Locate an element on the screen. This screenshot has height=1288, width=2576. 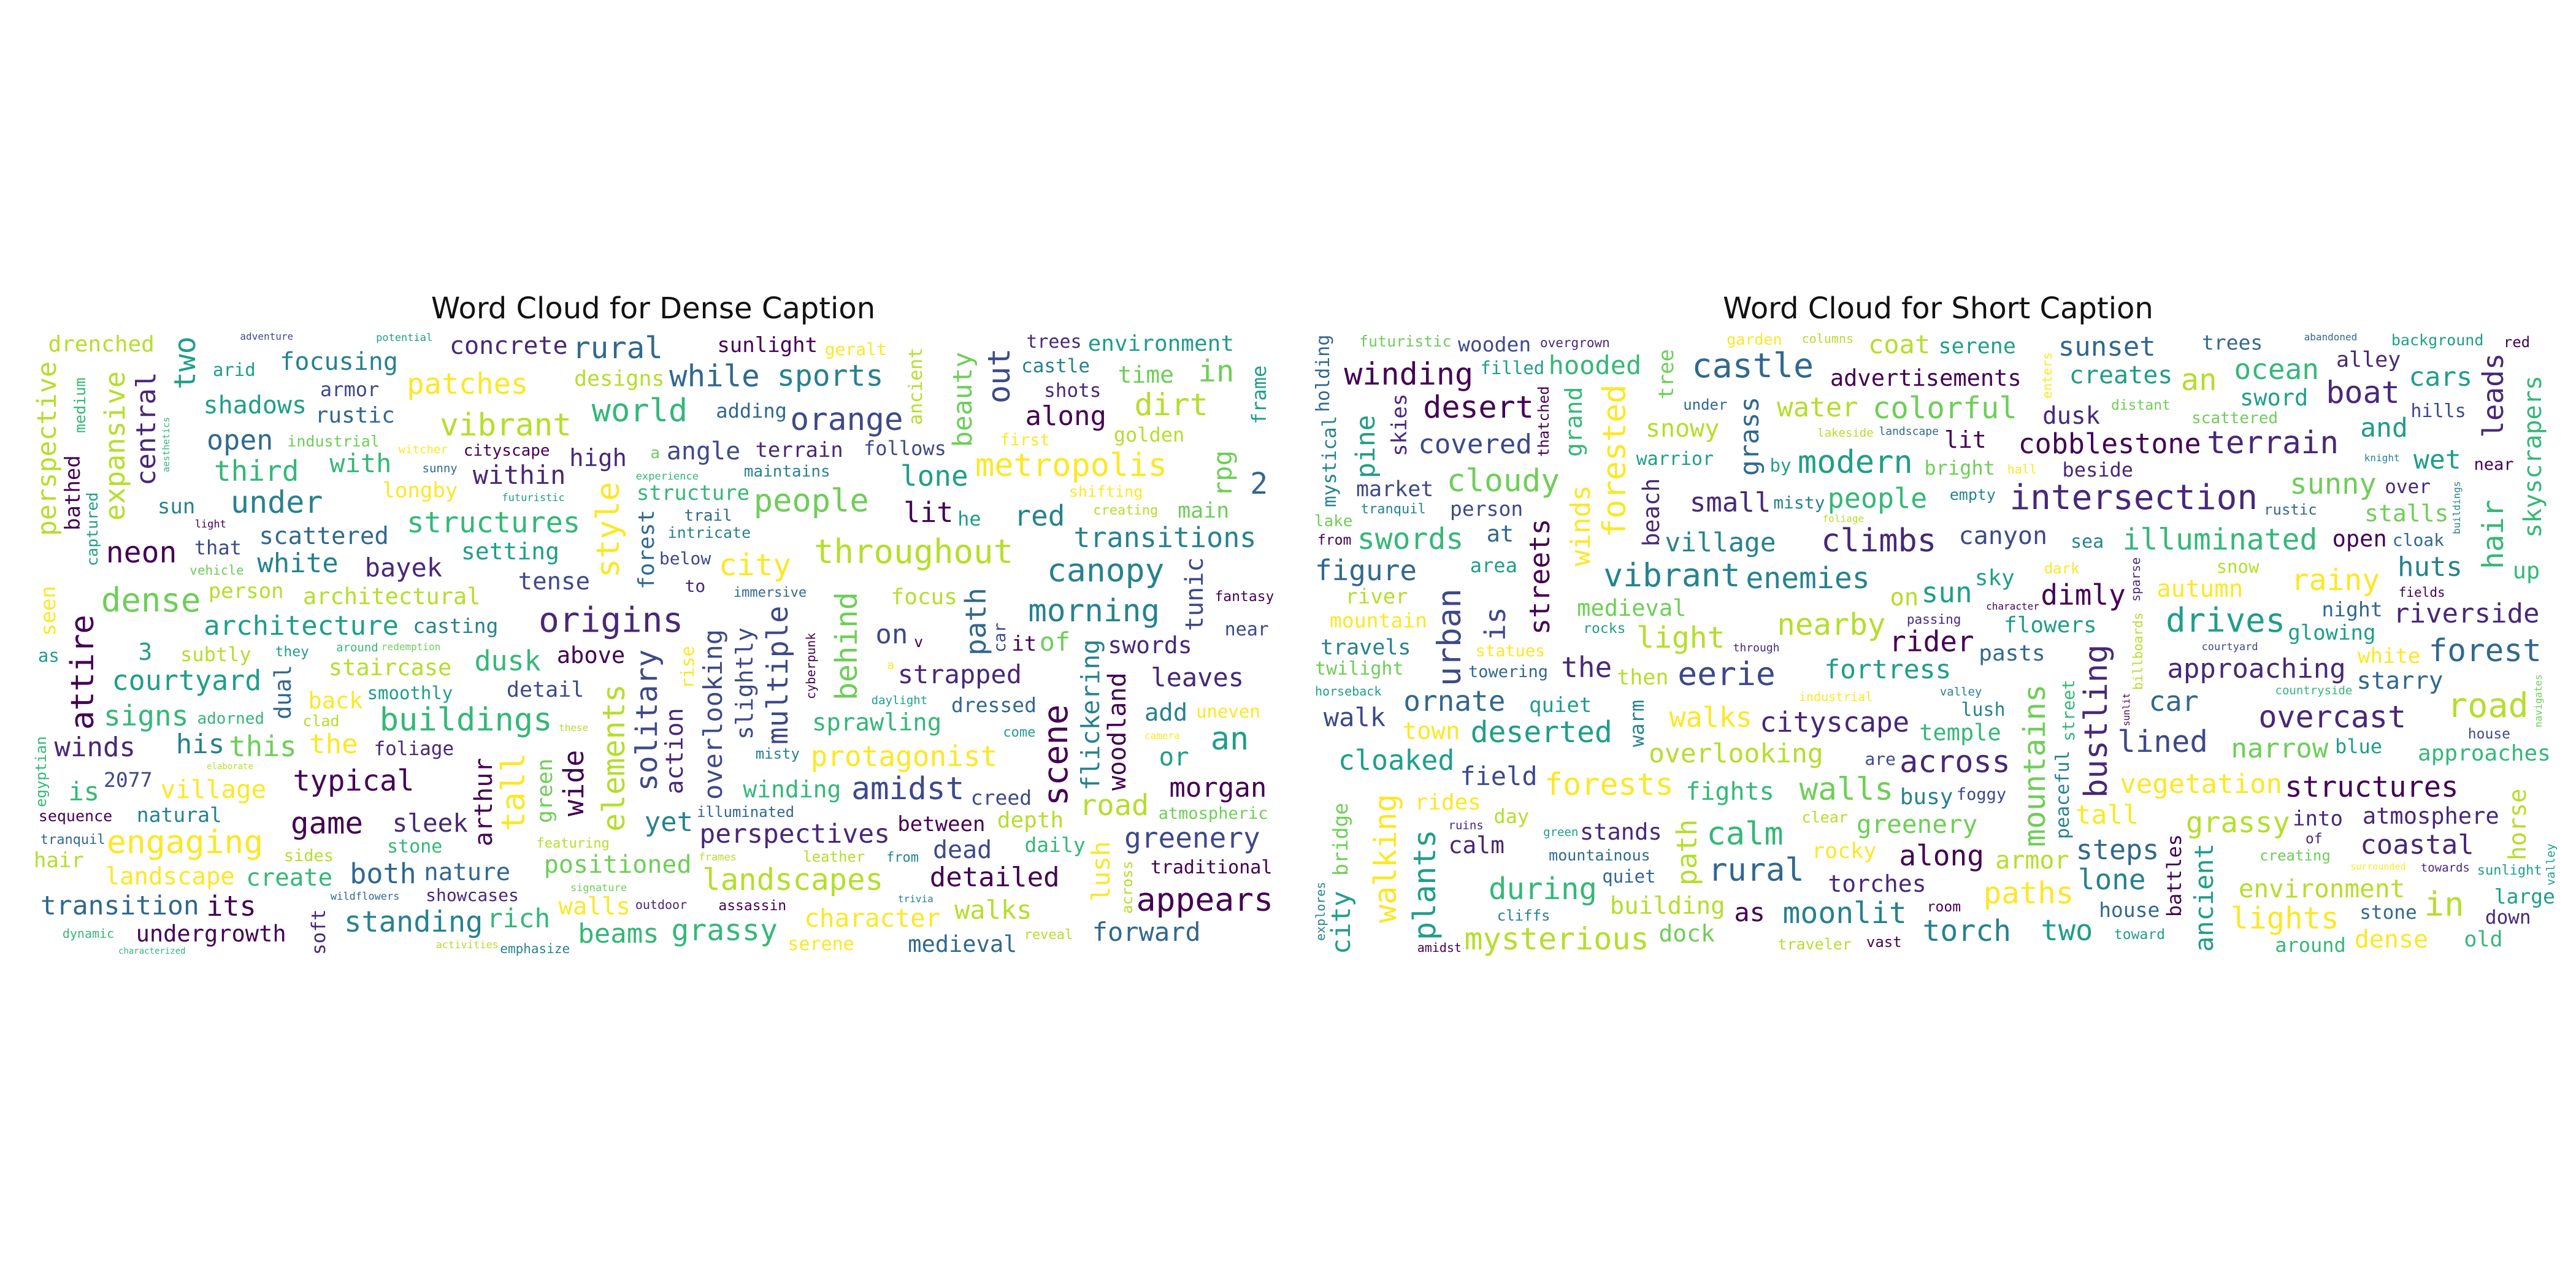
cloud-word: leather is located at coordinates (834, 856).